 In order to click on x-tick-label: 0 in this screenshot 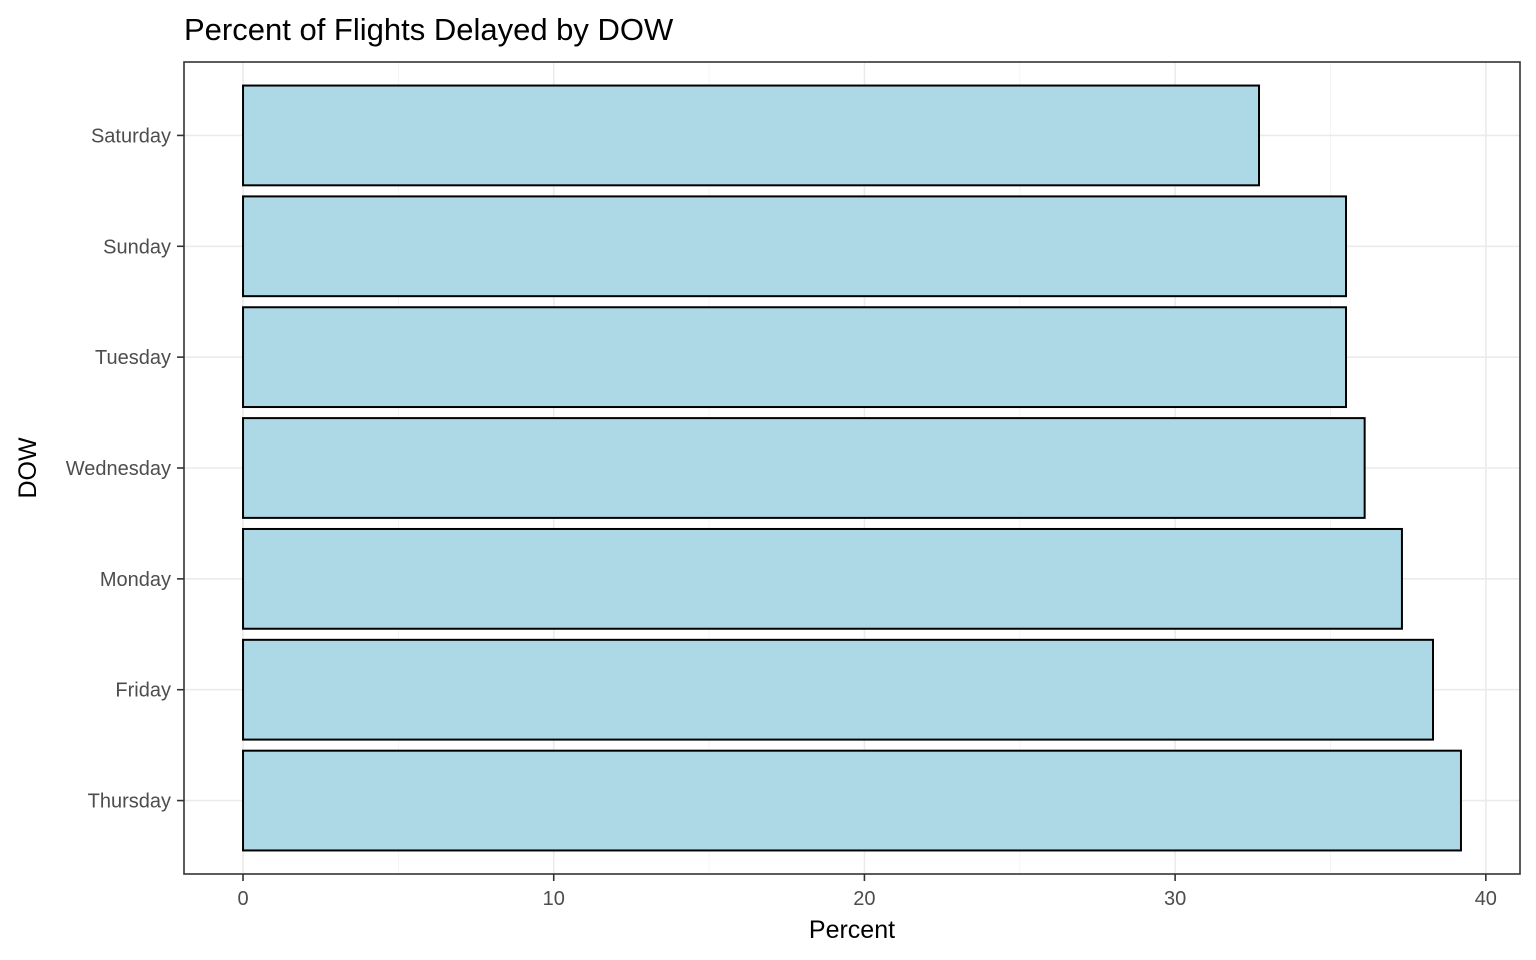, I will do `click(242, 899)`.